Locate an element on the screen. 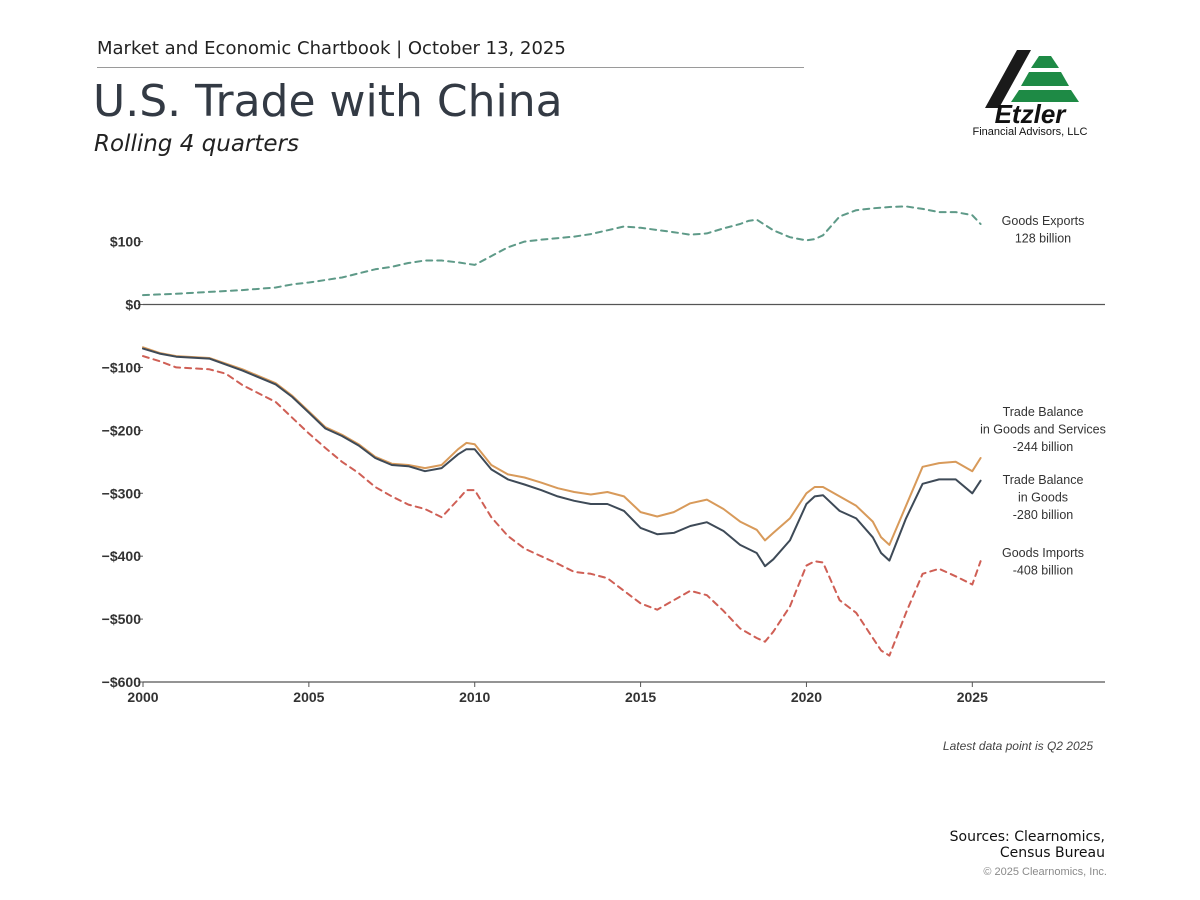 The width and height of the screenshot is (1200, 900). page-subtitle: Rolling 4 quarters is located at coordinates (196, 144).